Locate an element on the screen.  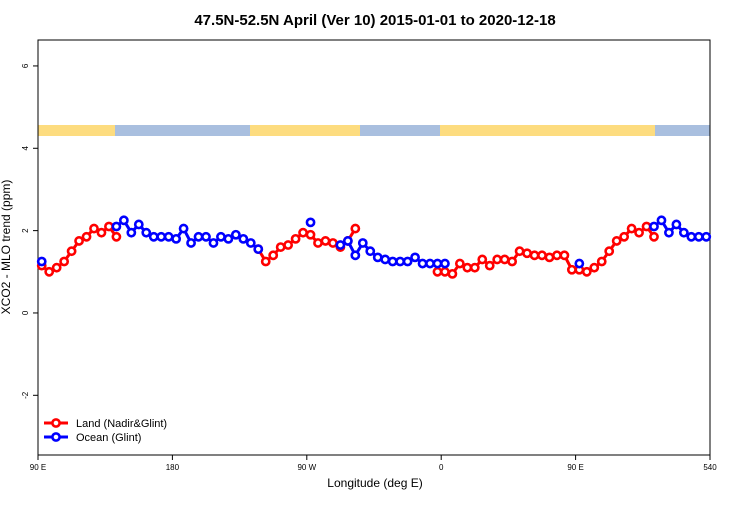
y-tick-label: -2 is located at coordinates (25, 395).